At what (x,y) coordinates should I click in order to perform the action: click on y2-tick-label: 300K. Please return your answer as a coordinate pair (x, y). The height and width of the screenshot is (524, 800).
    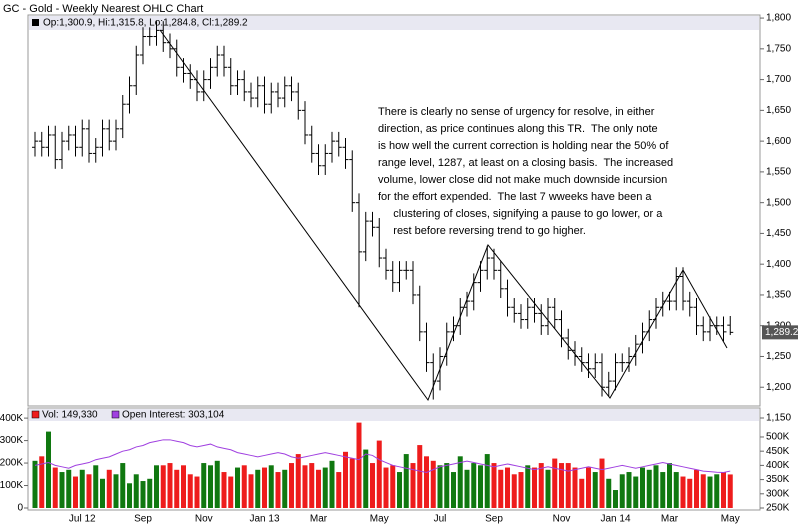
    Looking at the image, I should click on (778, 493).